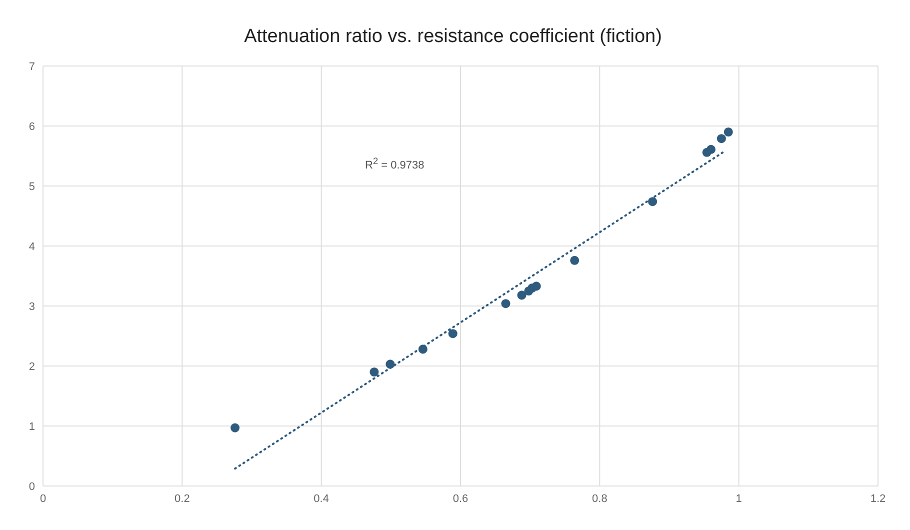 The image size is (910, 530). What do you see at coordinates (600, 498) in the screenshot?
I see `x-tick-label: 0.8` at bounding box center [600, 498].